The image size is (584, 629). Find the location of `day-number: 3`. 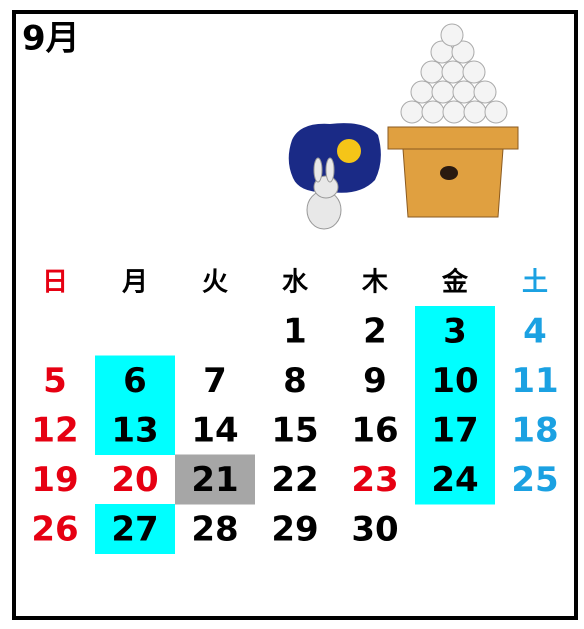

day-number: 3 is located at coordinates (455, 332).